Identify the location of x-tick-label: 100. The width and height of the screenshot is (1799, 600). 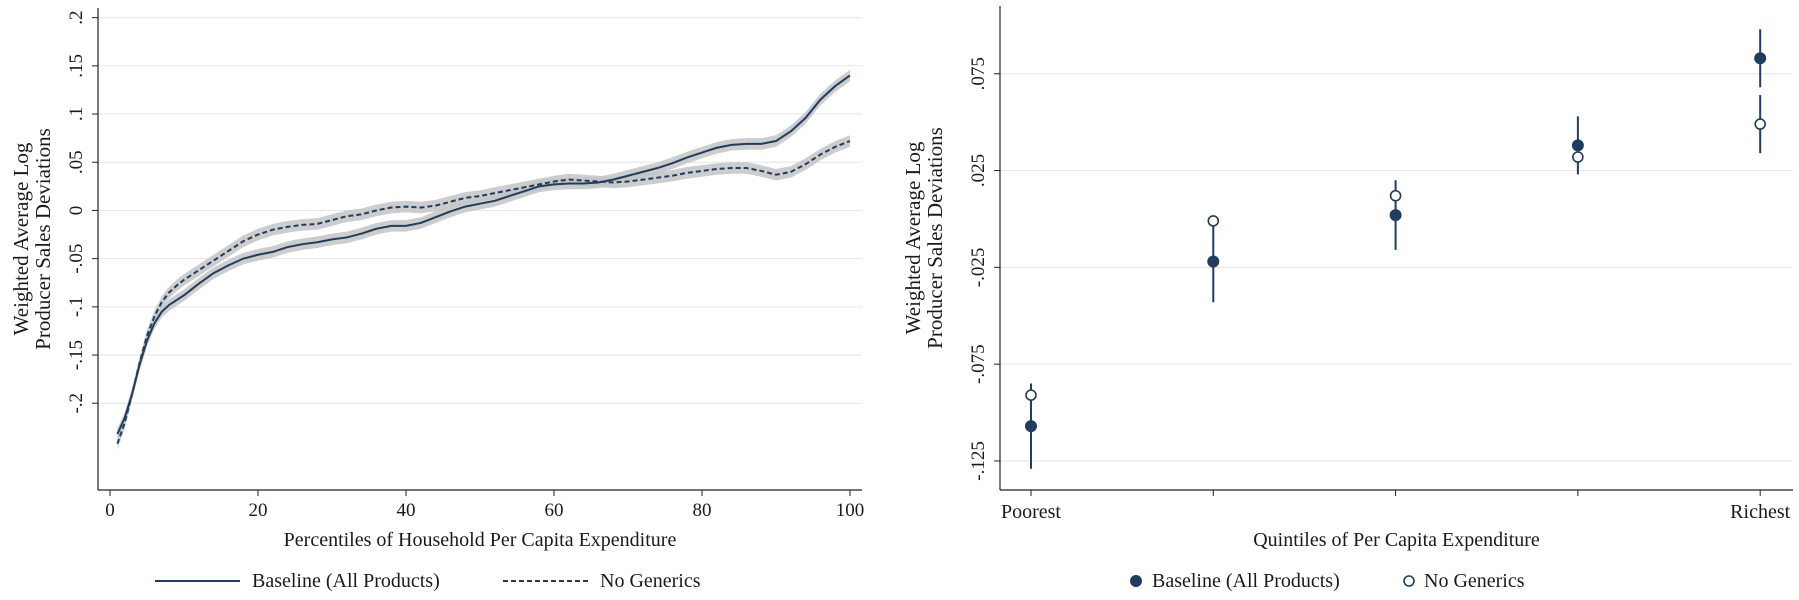
(850, 510).